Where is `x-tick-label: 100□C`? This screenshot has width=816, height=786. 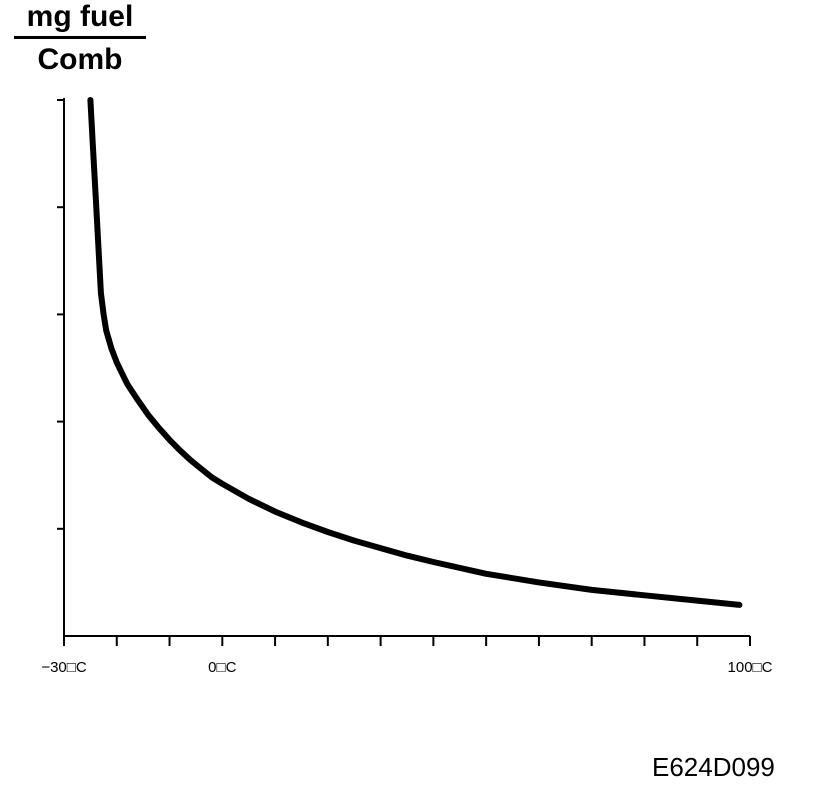
x-tick-label: 100□C is located at coordinates (750, 667).